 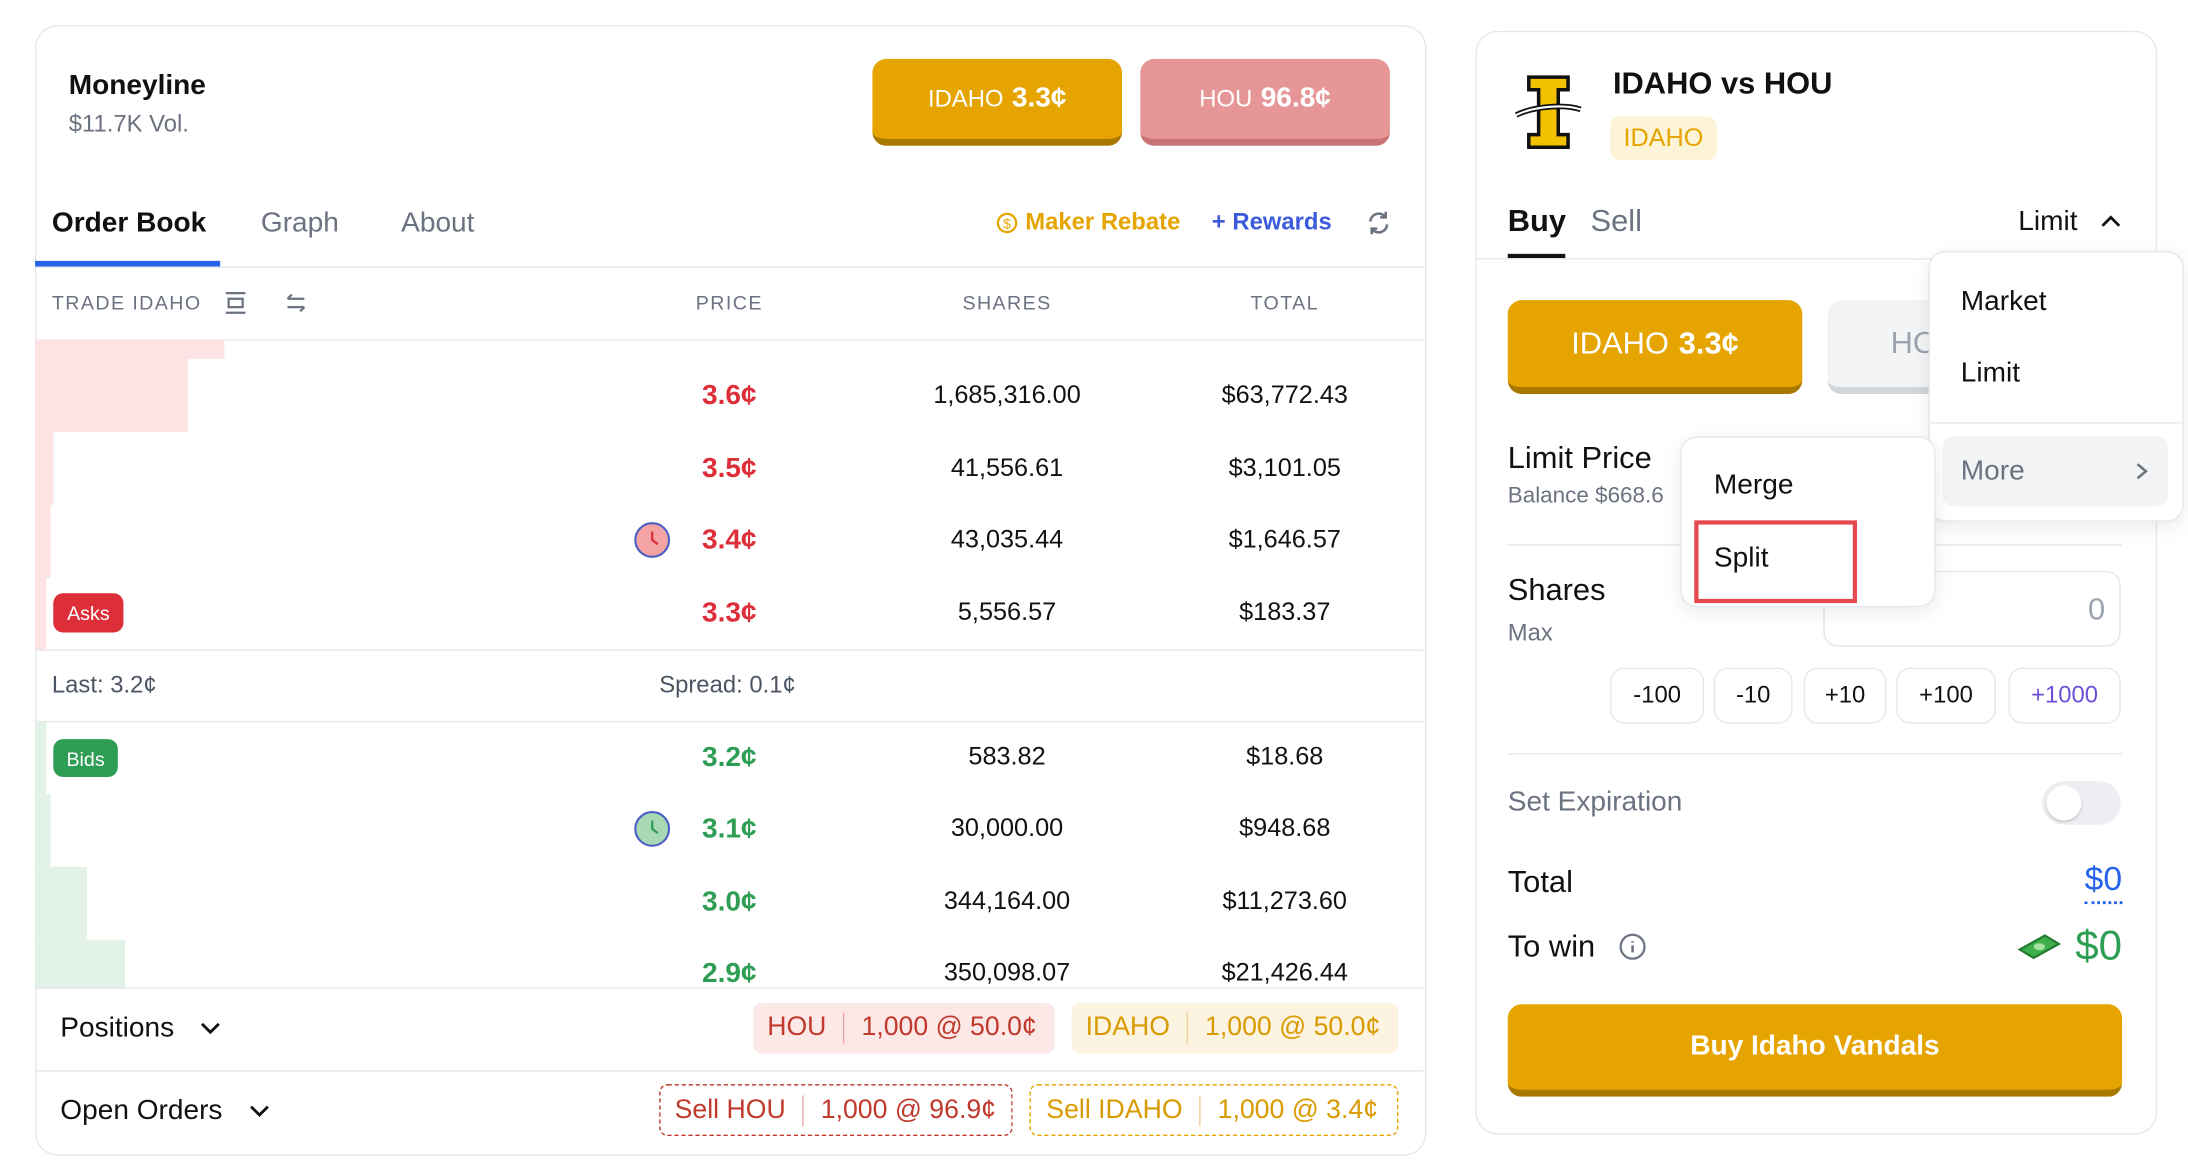 What do you see at coordinates (1990, 373) in the screenshot?
I see `menu-item: Limit` at bounding box center [1990, 373].